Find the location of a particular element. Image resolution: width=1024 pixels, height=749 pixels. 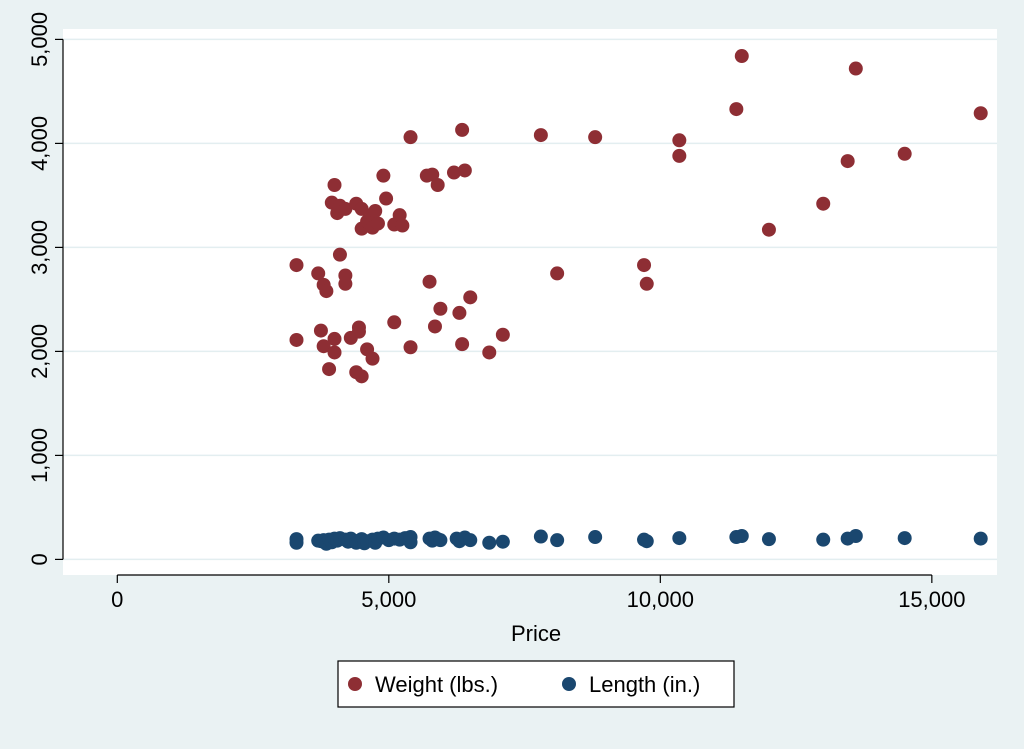

x-tick-label: 15,000 is located at coordinates (931, 599).